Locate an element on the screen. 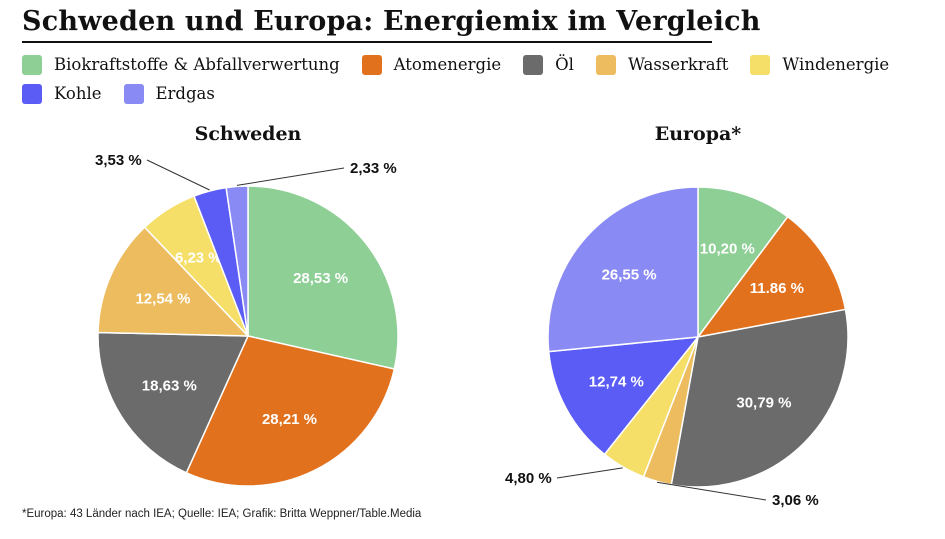  legend-label: Öl is located at coordinates (564, 64).